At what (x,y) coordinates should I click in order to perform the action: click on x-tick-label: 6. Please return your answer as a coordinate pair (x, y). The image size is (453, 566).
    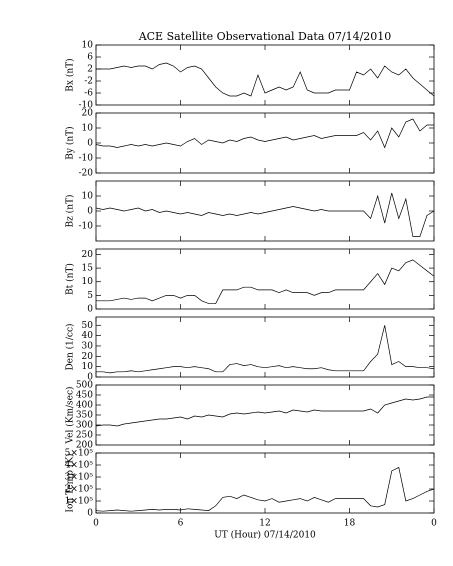
    Looking at the image, I should click on (181, 524).